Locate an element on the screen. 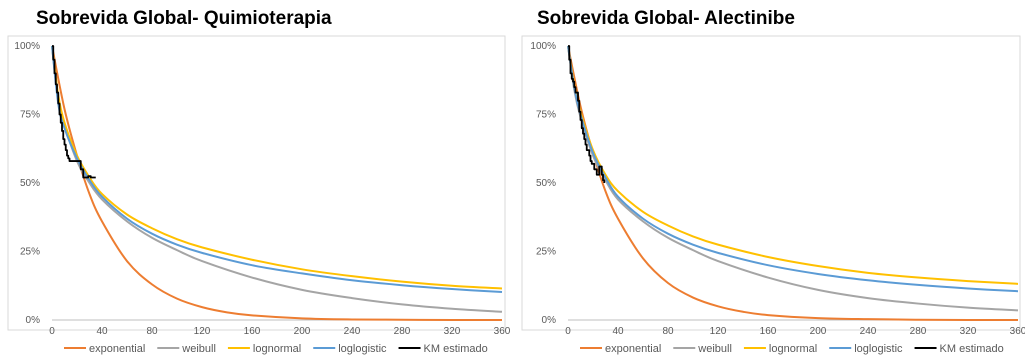 This screenshot has height=362, width=1025. chart-title-alectinibe: Sobrevida Global- Alectinibe is located at coordinates (666, 18).